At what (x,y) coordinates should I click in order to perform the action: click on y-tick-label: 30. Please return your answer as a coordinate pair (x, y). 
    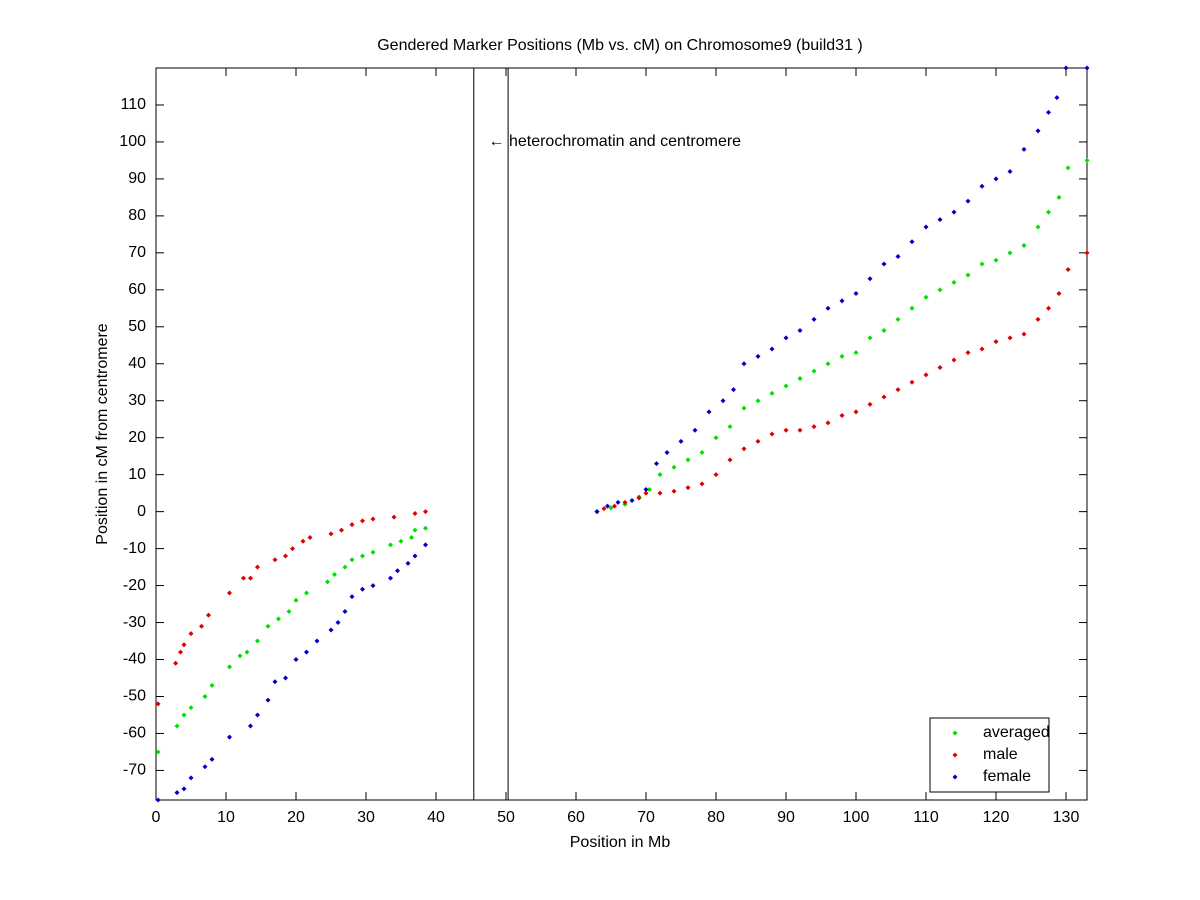
    Looking at the image, I should click on (137, 400).